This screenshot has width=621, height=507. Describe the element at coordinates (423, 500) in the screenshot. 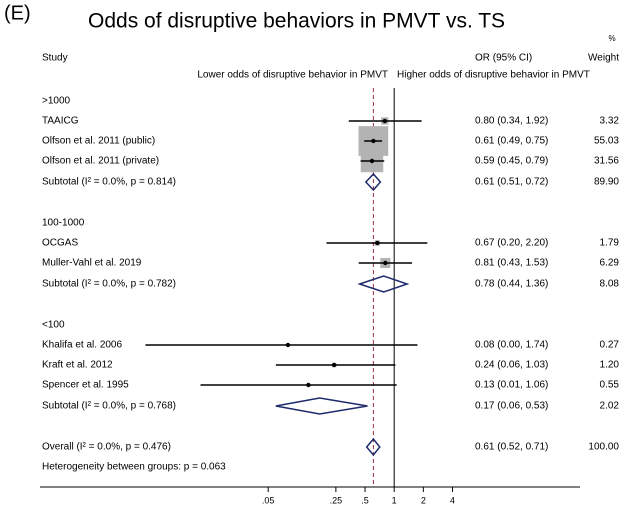

I see `x-tick-label: 2` at that location.